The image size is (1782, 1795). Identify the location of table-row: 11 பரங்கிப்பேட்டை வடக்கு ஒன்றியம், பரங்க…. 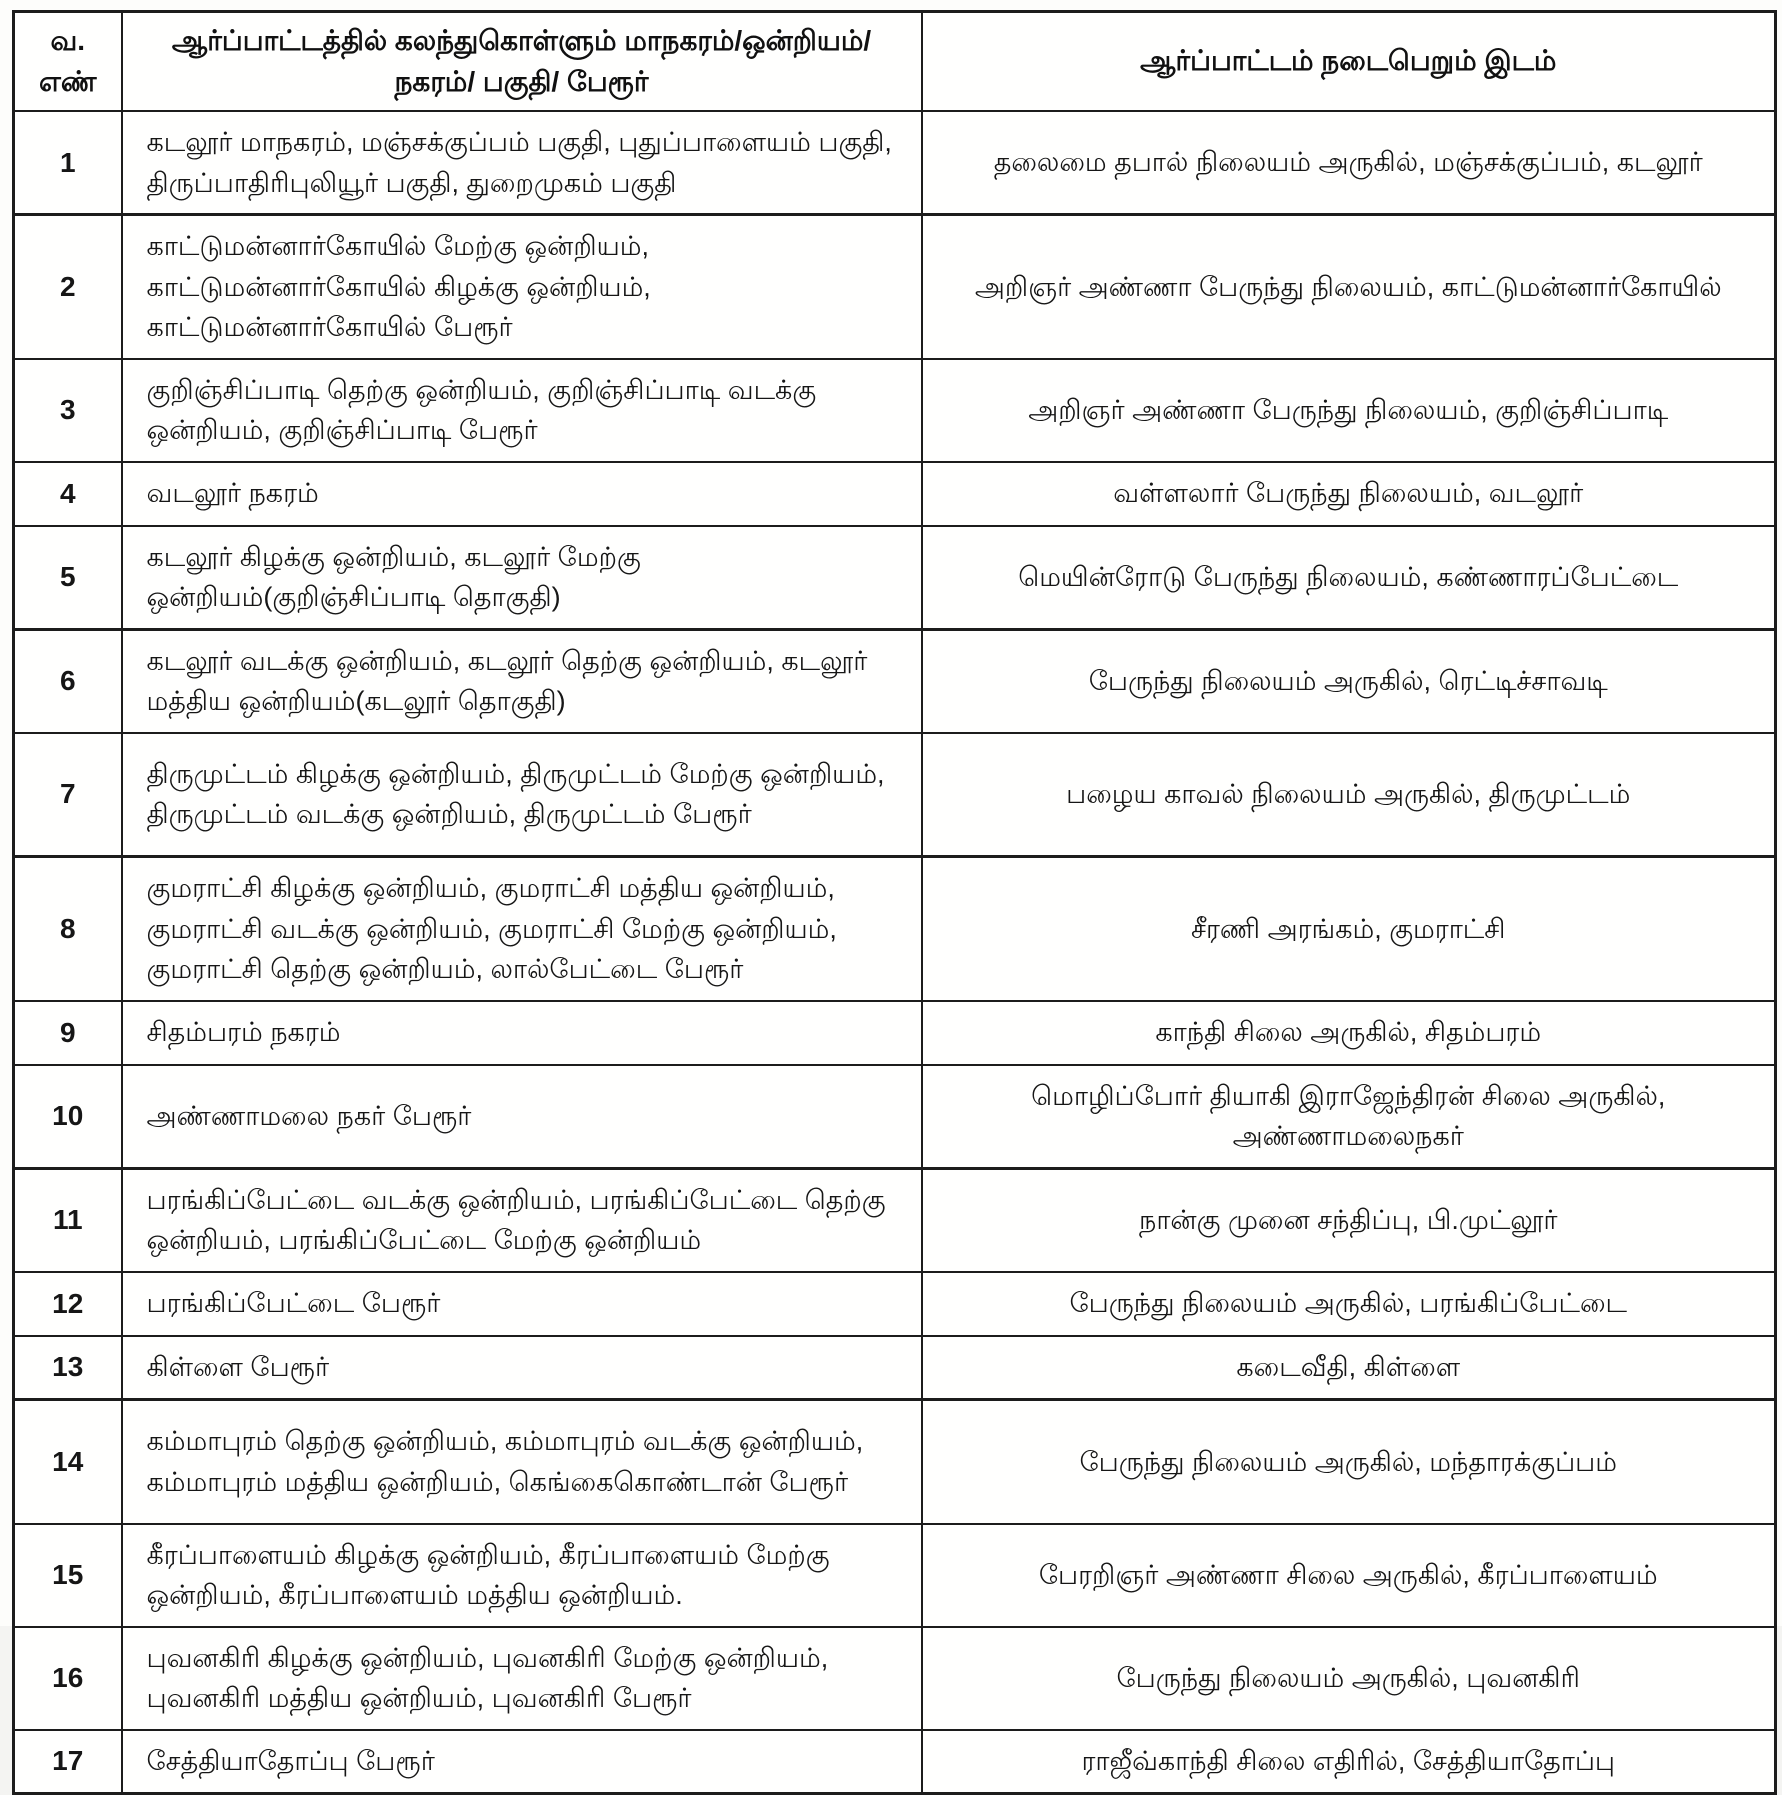
(894, 1219).